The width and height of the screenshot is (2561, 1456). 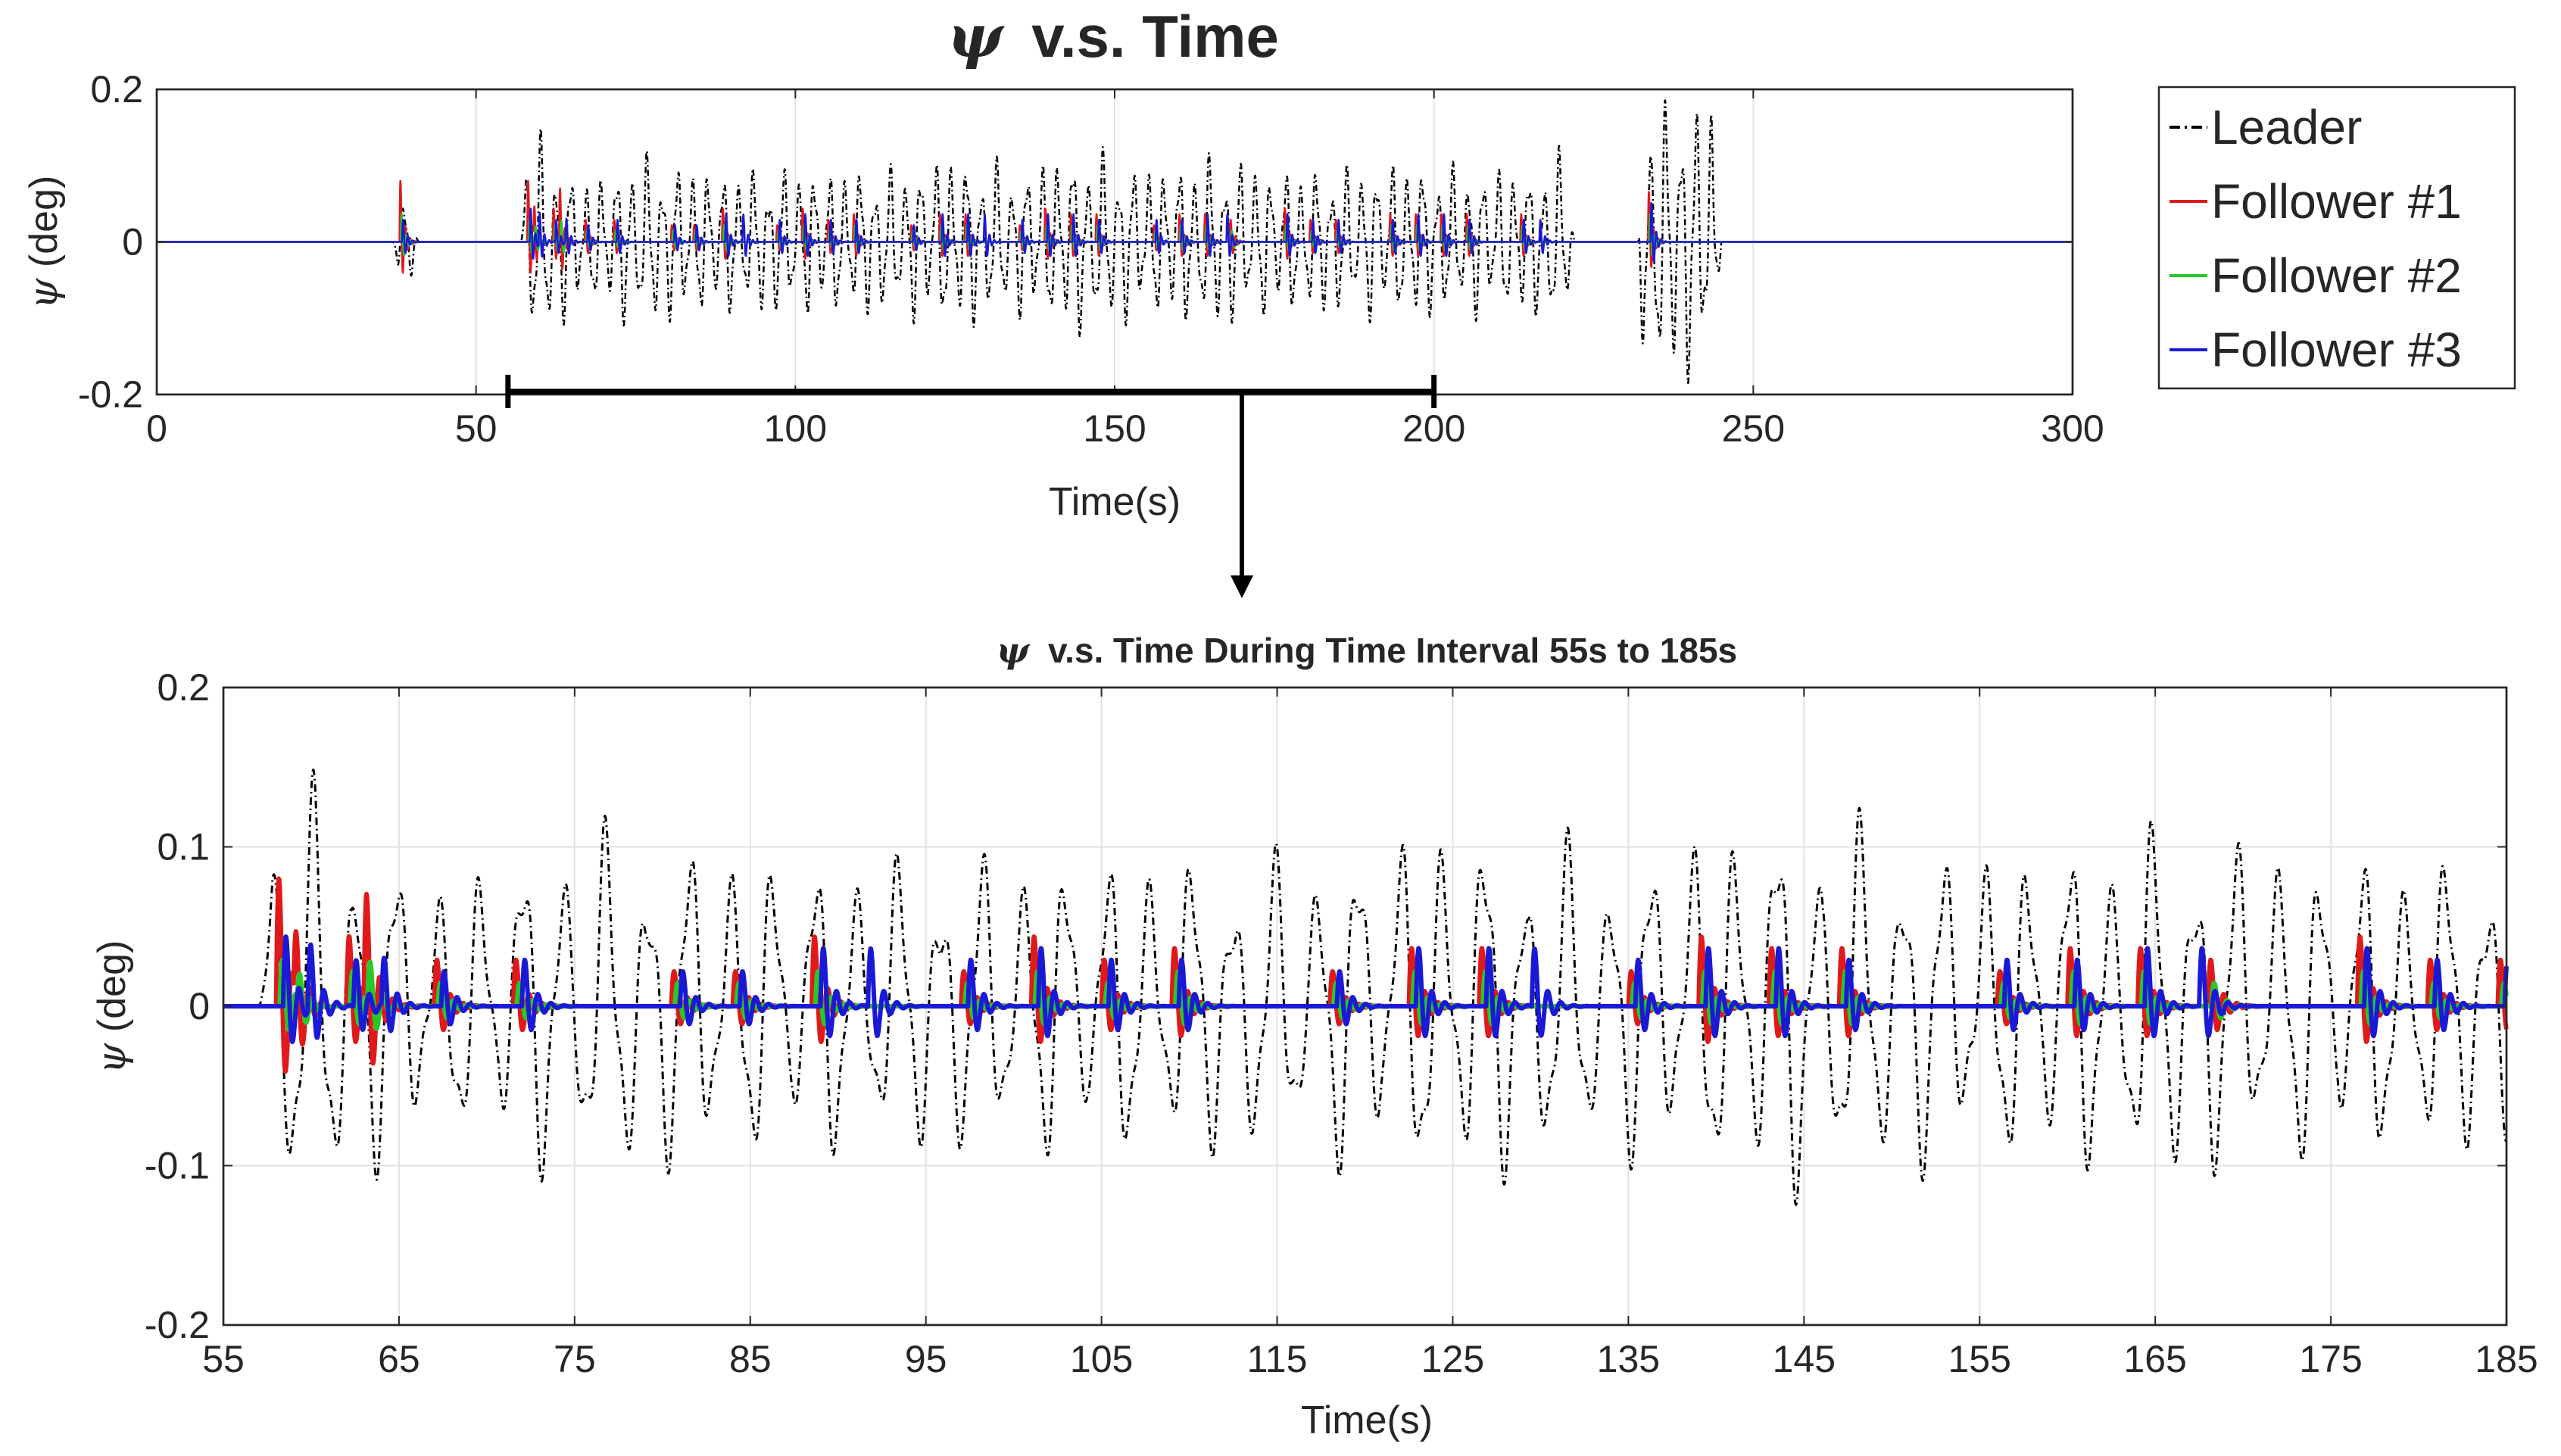 I want to click on arrow-head, so click(x=1242, y=586).